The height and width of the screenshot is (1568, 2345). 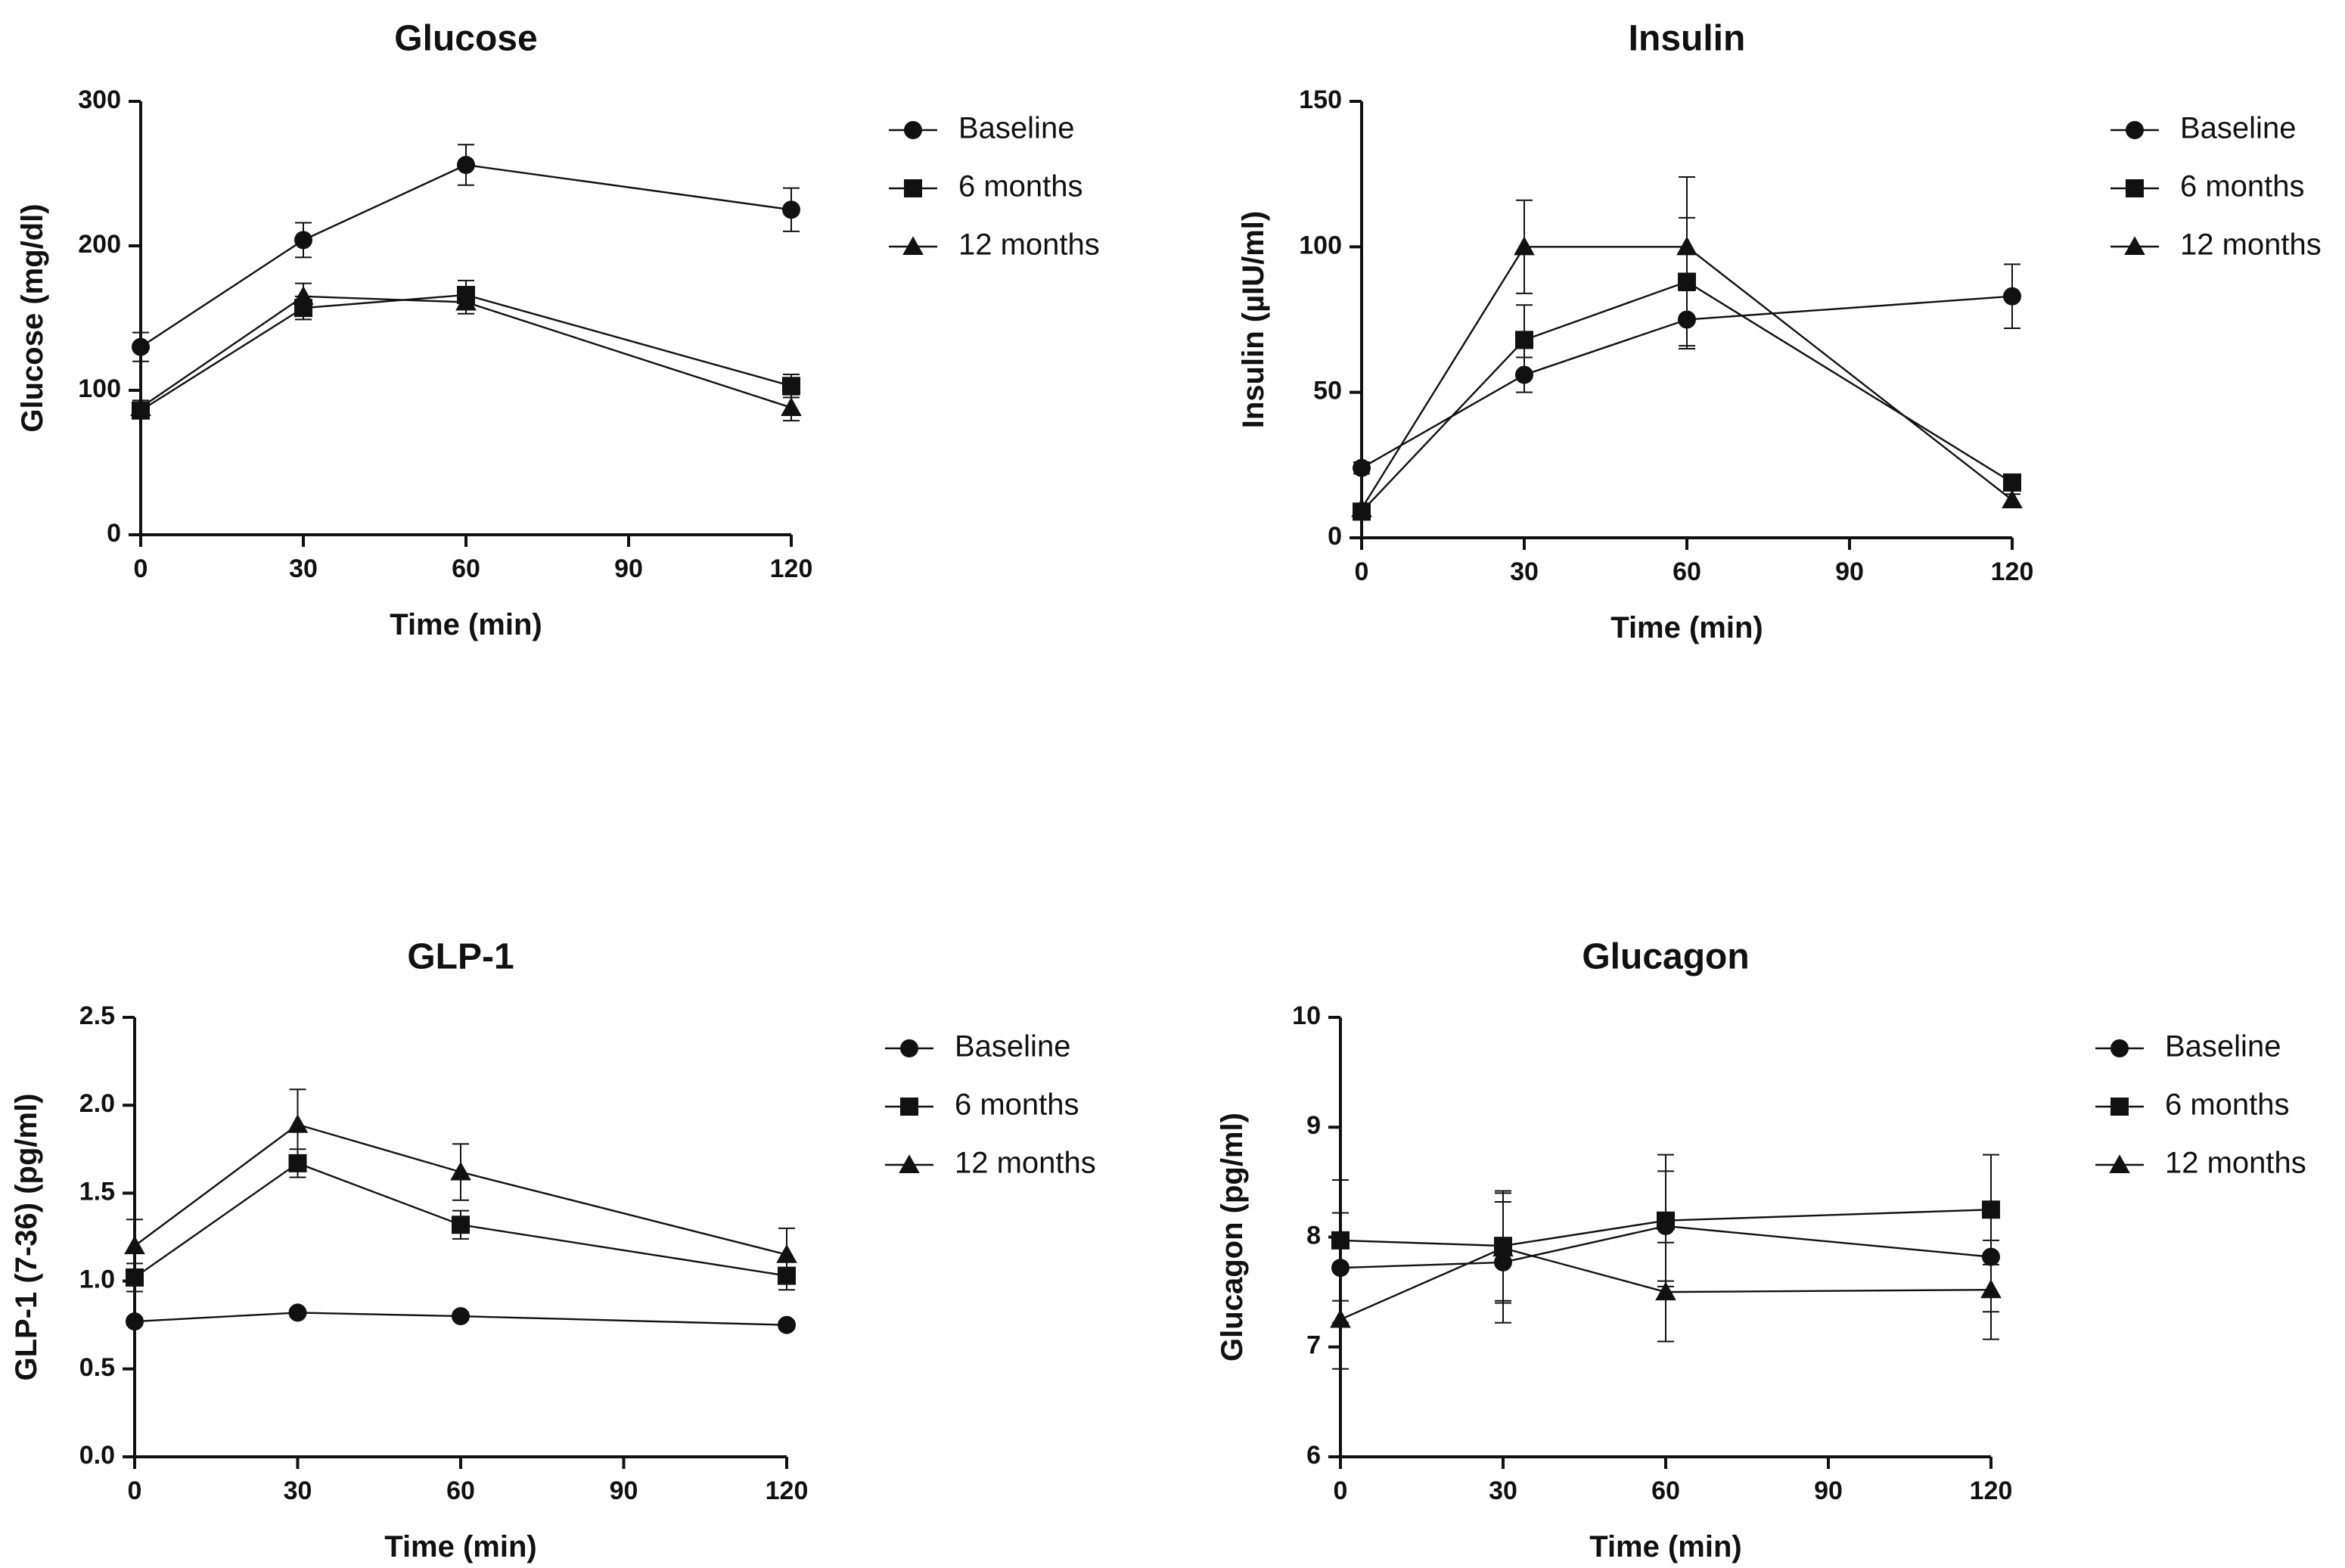 I want to click on insulin-12-months-line, so click(x=1686, y=378).